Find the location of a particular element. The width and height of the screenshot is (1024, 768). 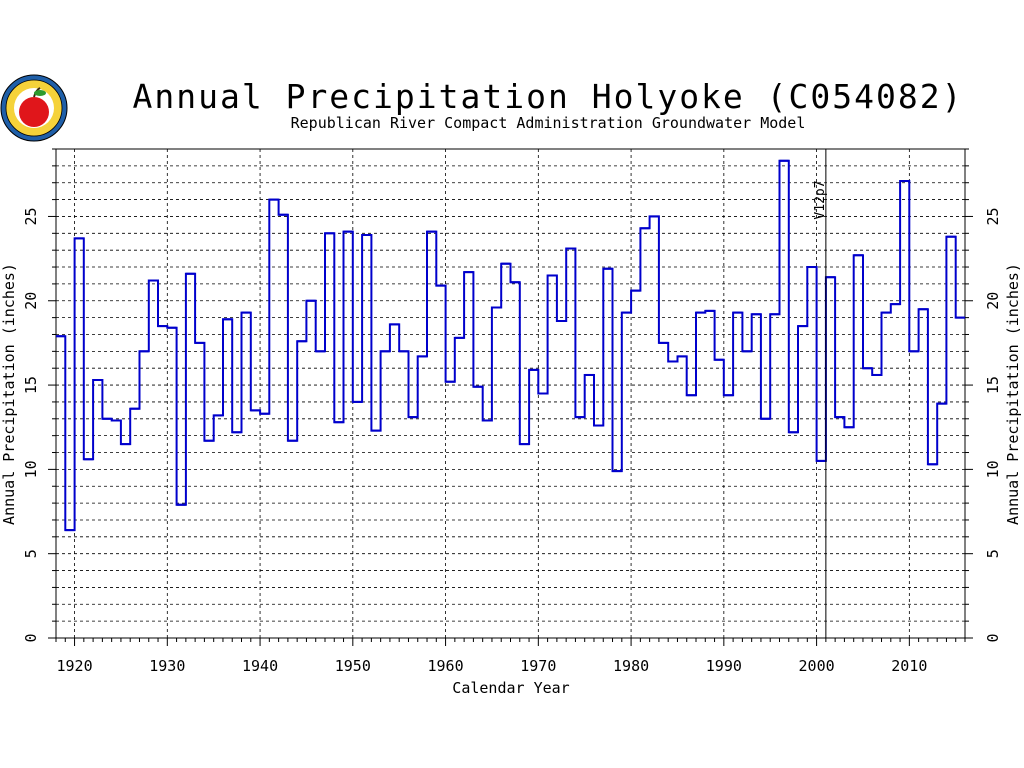

annotation-layer: V12p7 is located at coordinates (820, 393).